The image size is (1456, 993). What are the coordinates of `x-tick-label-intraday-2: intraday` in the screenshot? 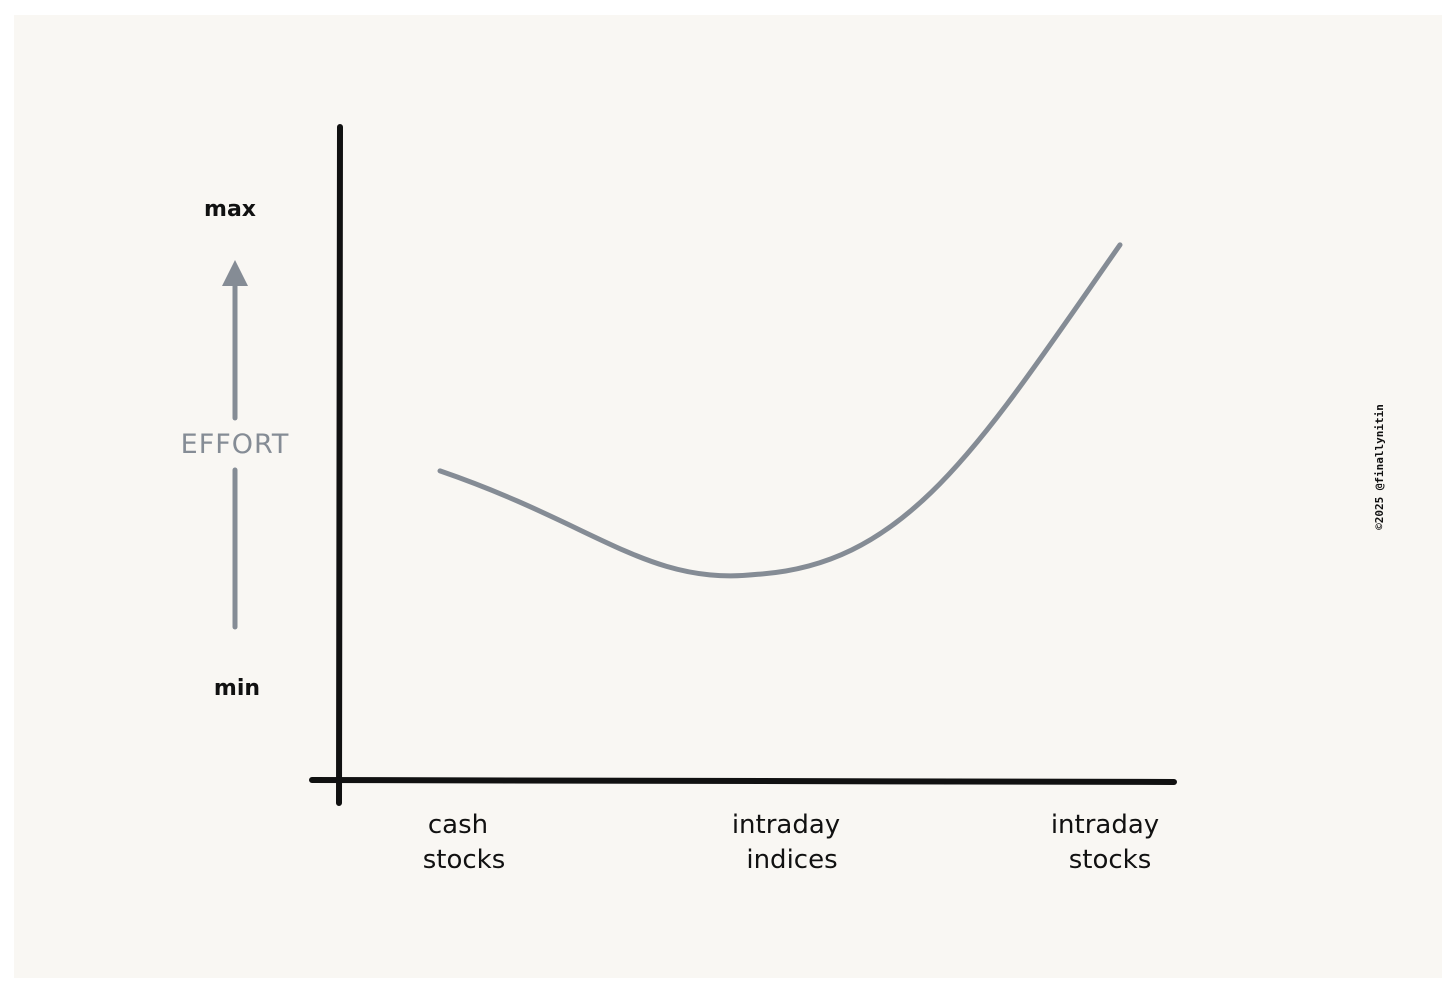 It's located at (1105, 825).